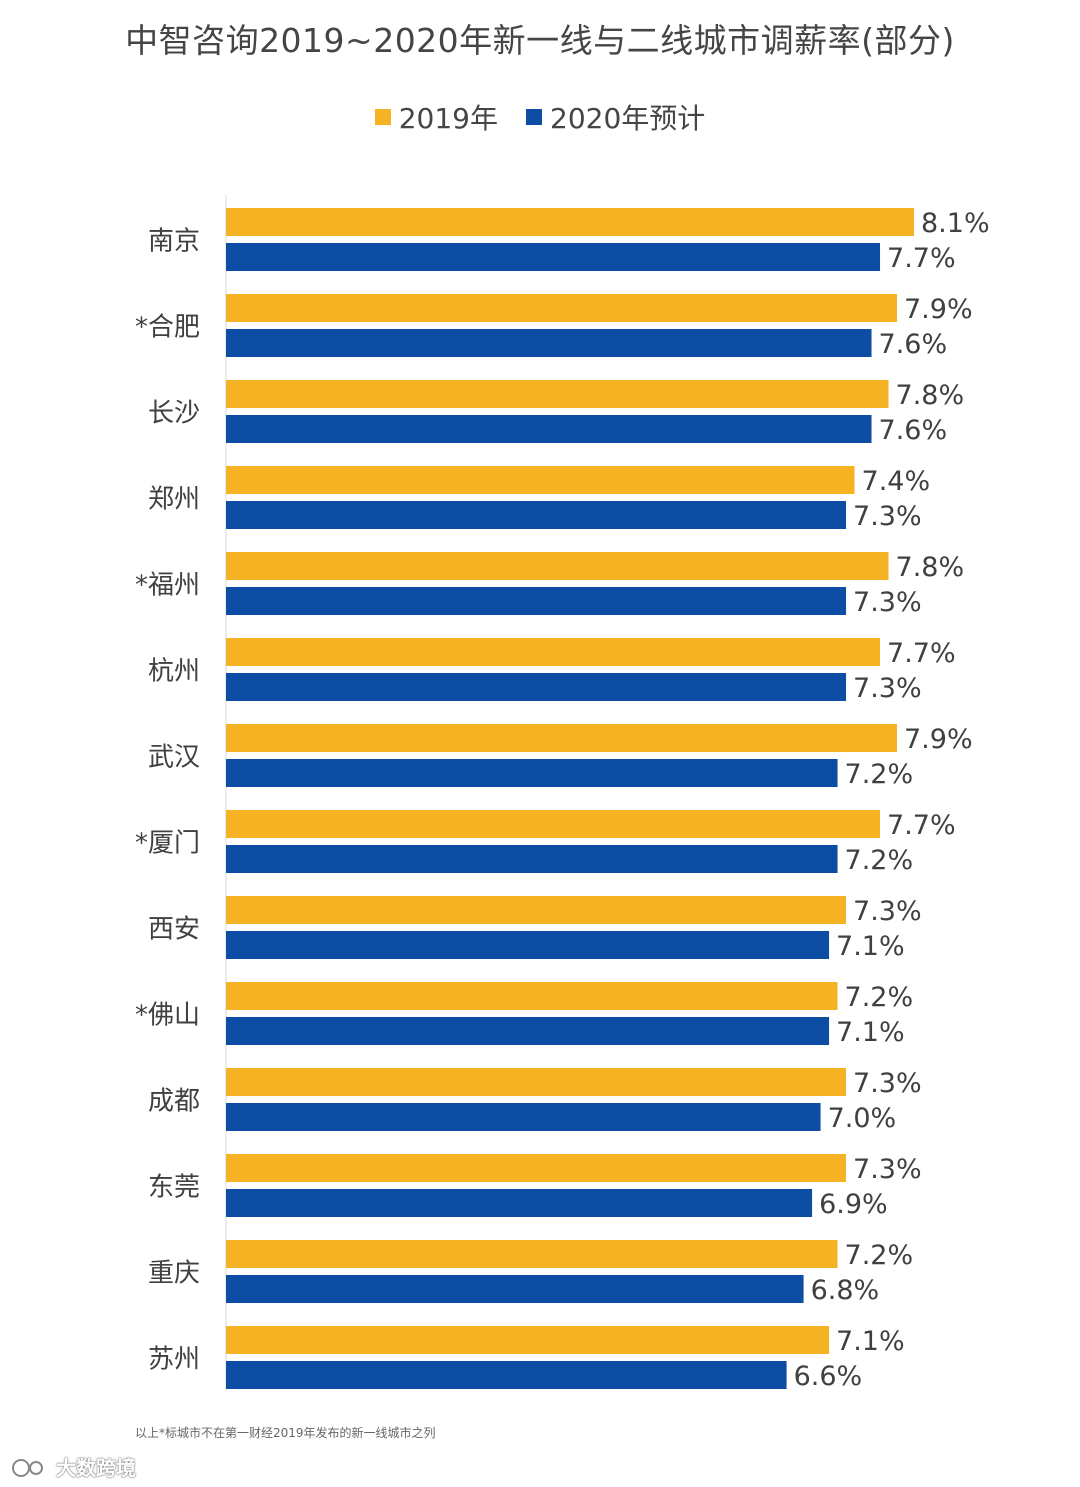 The image size is (1080, 1487). I want to click on legend: 2019年 2020年预计, so click(540, 117).